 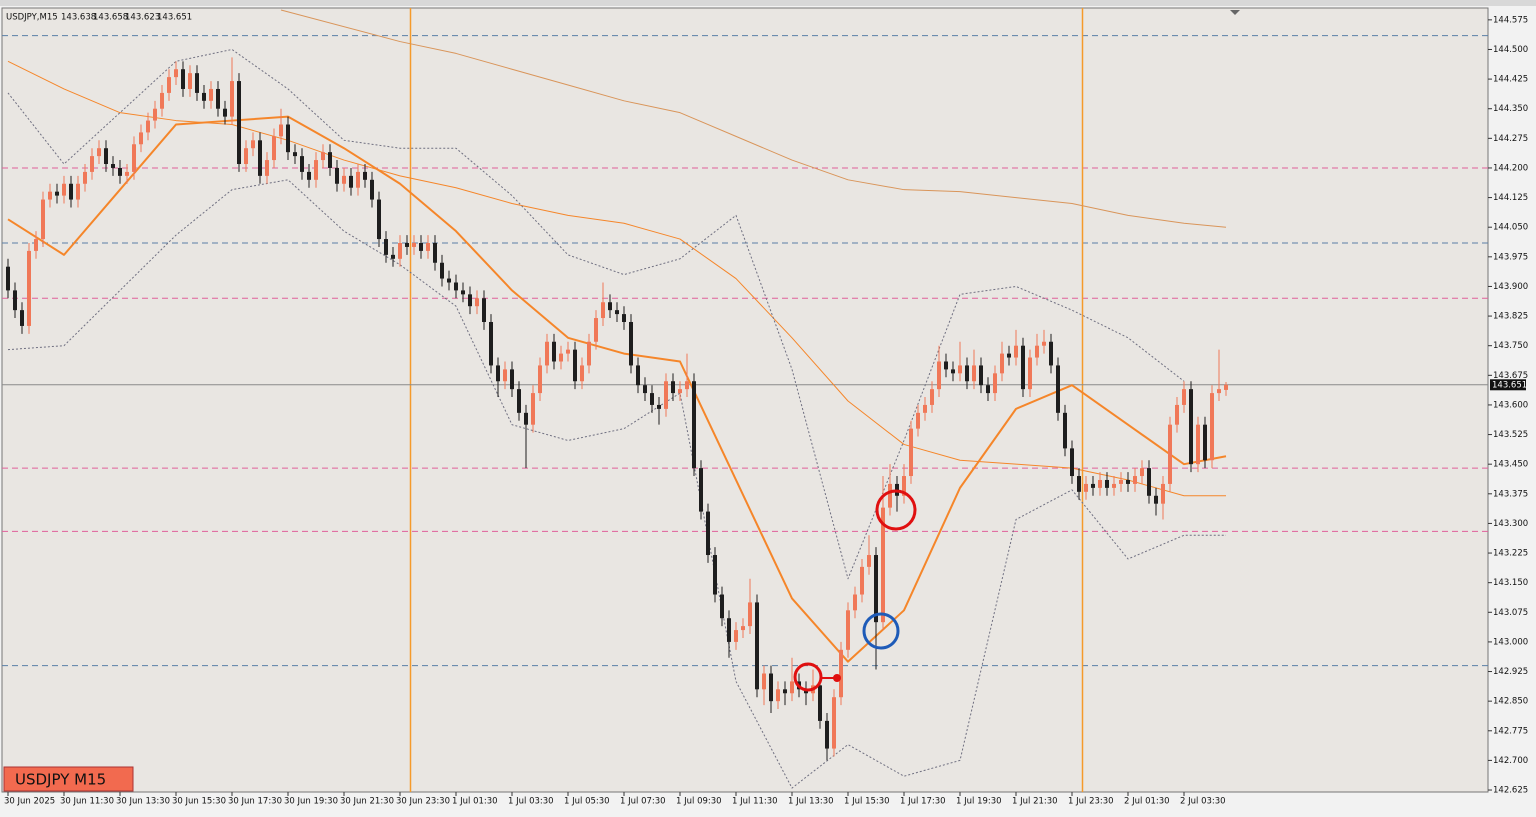 I want to click on y-tick-label: 144.500, so click(x=1510, y=50).